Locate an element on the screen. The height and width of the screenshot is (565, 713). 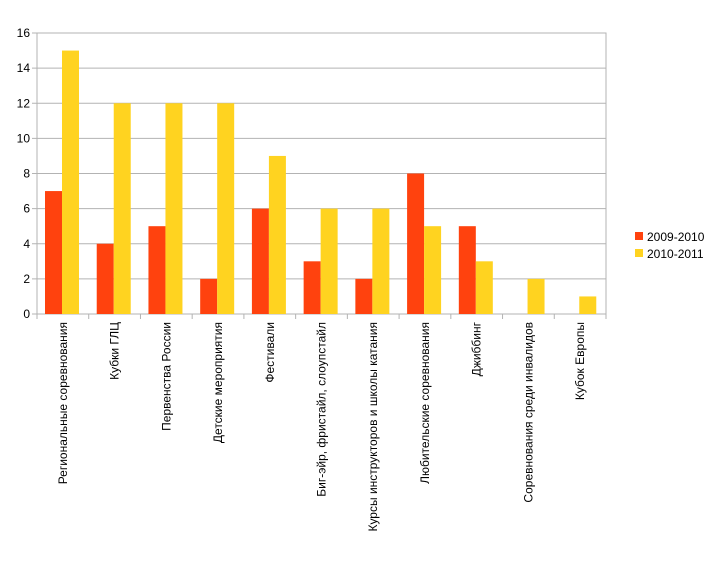
x-tick-label: Соревнования среди инвалидов is located at coordinates (528, 412).